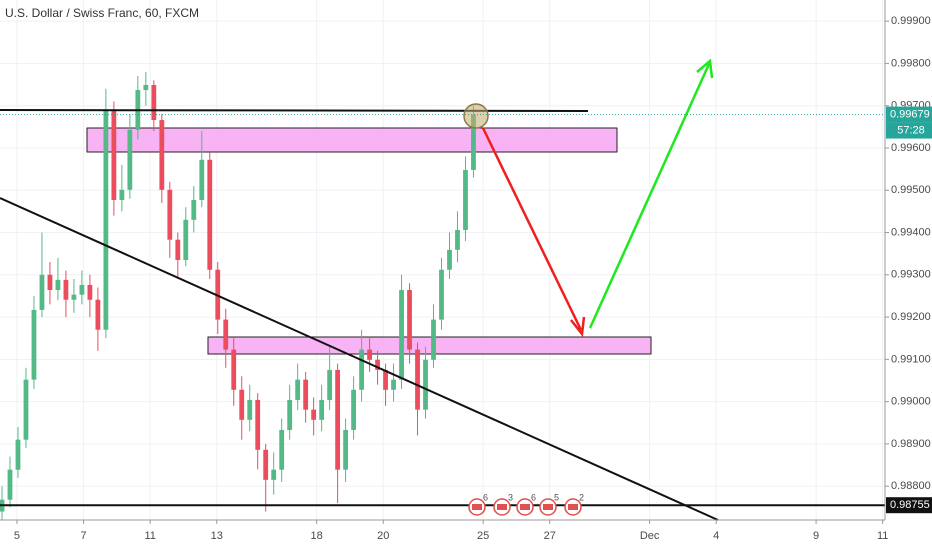 The height and width of the screenshot is (550, 932). What do you see at coordinates (908, 260) in the screenshot?
I see `price-axis` at bounding box center [908, 260].